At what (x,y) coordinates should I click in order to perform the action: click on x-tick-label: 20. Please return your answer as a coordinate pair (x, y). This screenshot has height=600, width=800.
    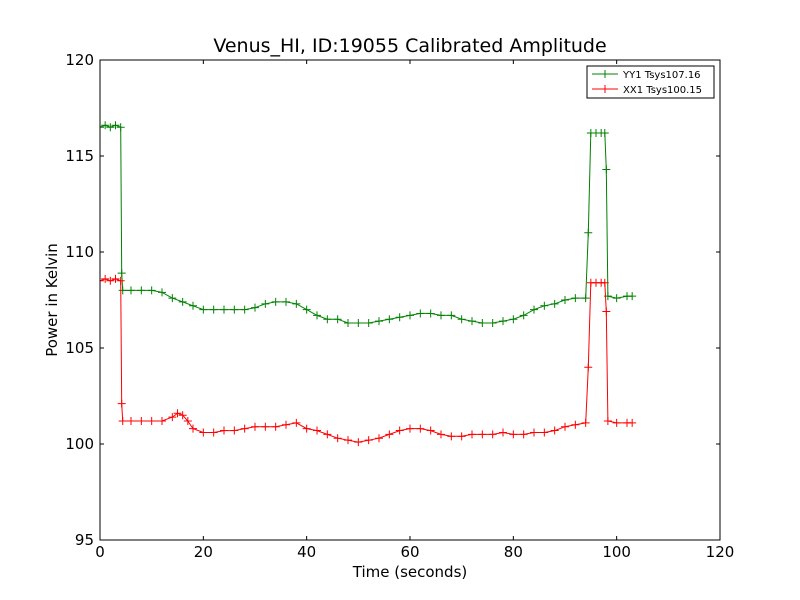
    Looking at the image, I should click on (203, 552).